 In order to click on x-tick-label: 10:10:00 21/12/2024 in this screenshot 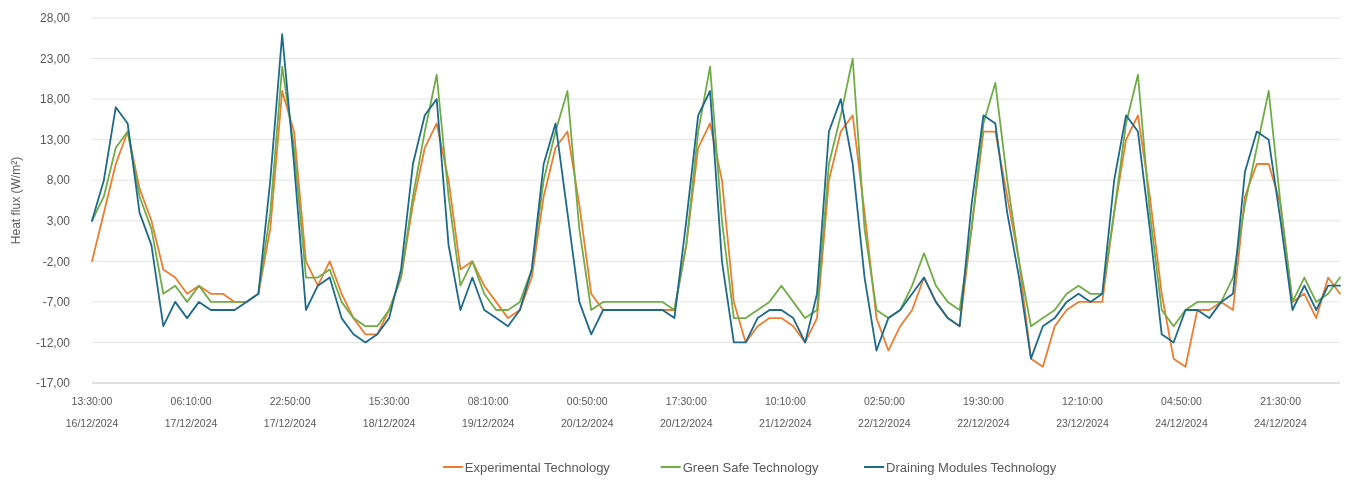, I will do `click(785, 412)`.